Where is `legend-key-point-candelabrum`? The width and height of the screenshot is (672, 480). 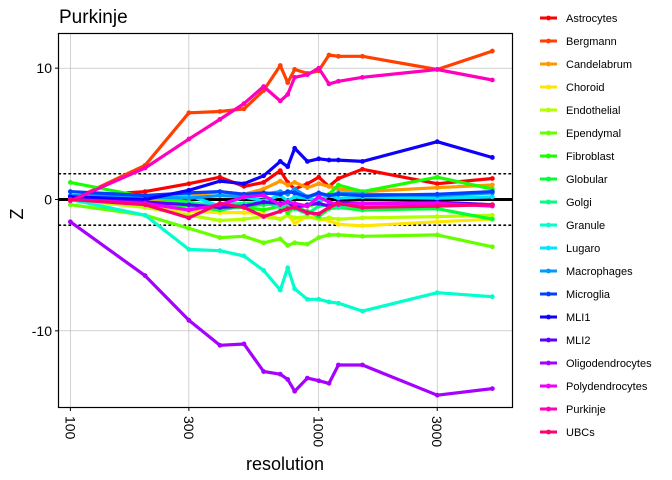
legend-key-point-candelabrum is located at coordinates (548, 64).